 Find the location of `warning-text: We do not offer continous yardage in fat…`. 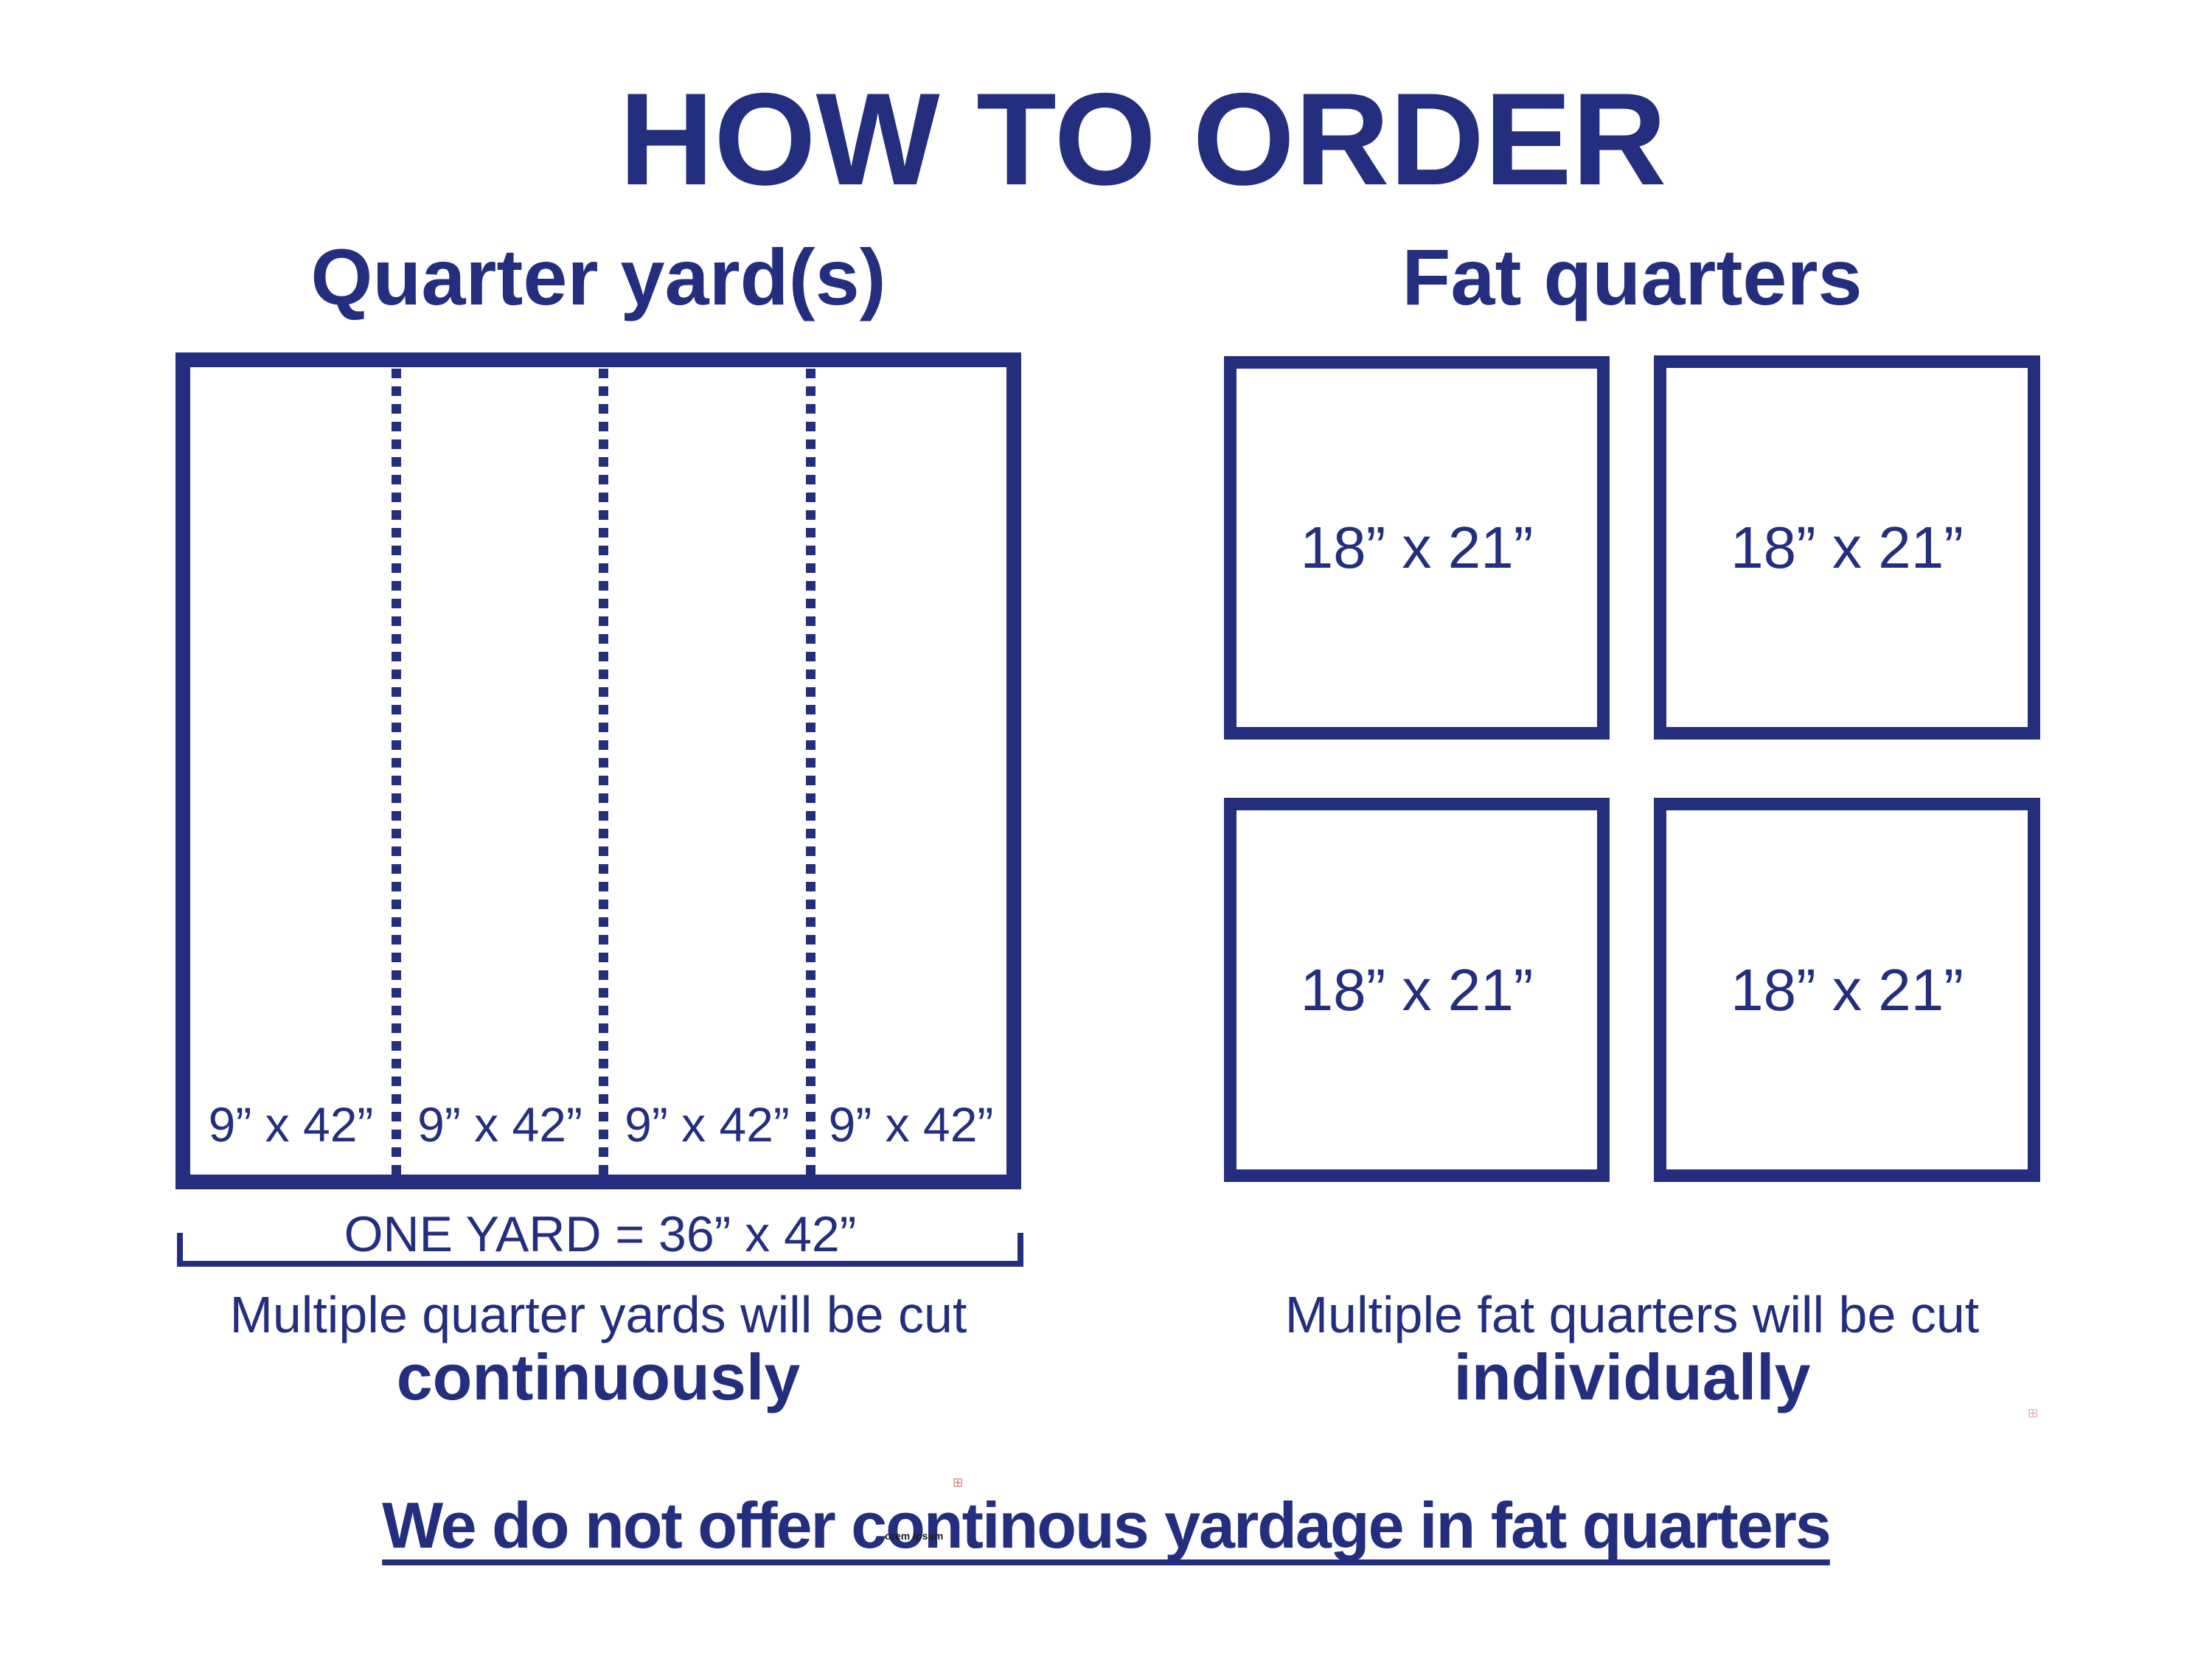

warning-text: We do not offer continous yardage in fat… is located at coordinates (1107, 1525).